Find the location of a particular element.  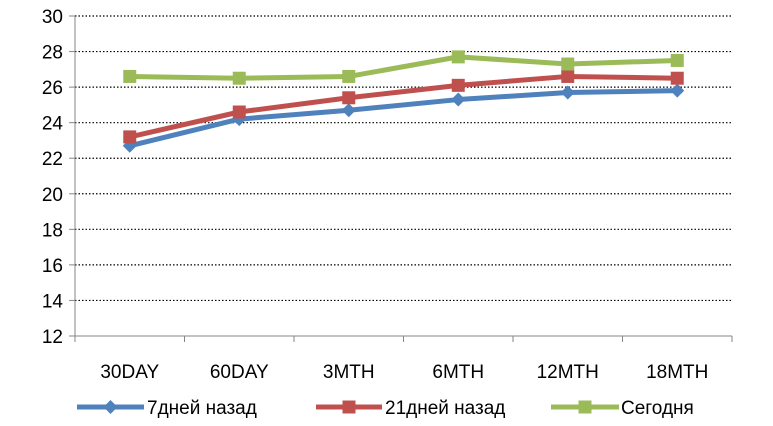

y-tick-label: 20 is located at coordinates (52, 195).